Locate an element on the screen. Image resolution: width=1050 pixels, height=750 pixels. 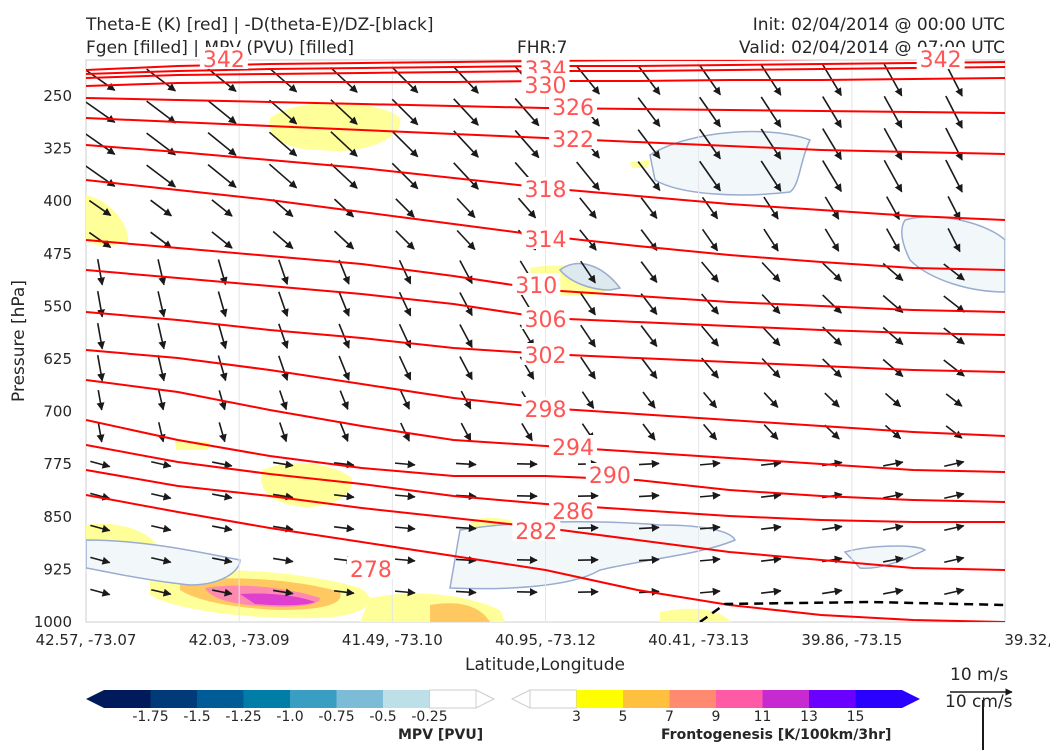
mpv-tick: -1.75 is located at coordinates (150, 717).